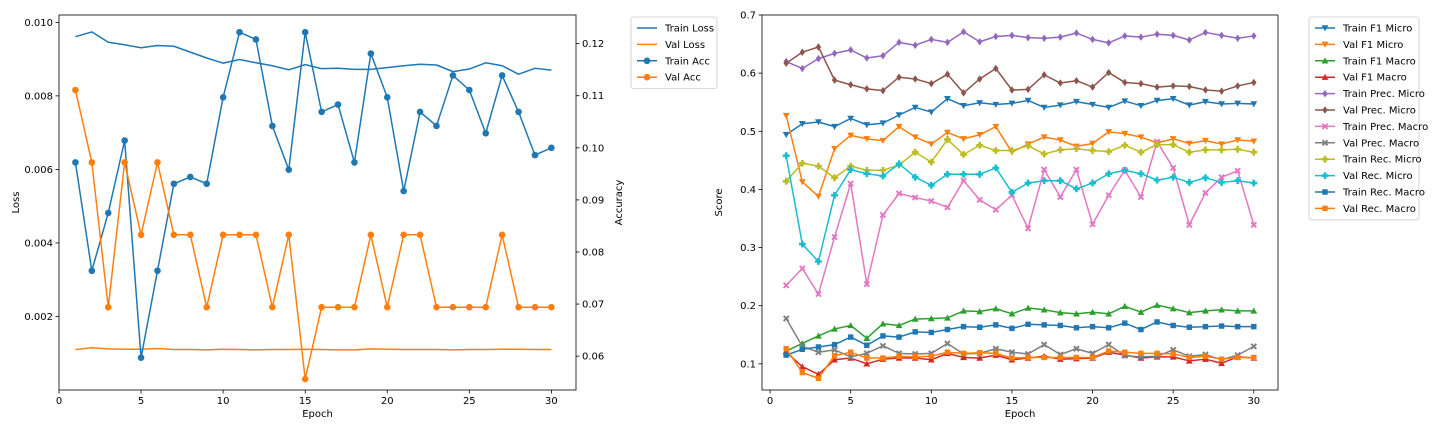 The width and height of the screenshot is (1440, 432). Describe the element at coordinates (593, 252) in the screenshot. I see `y2-tick-label: 0.08` at that location.